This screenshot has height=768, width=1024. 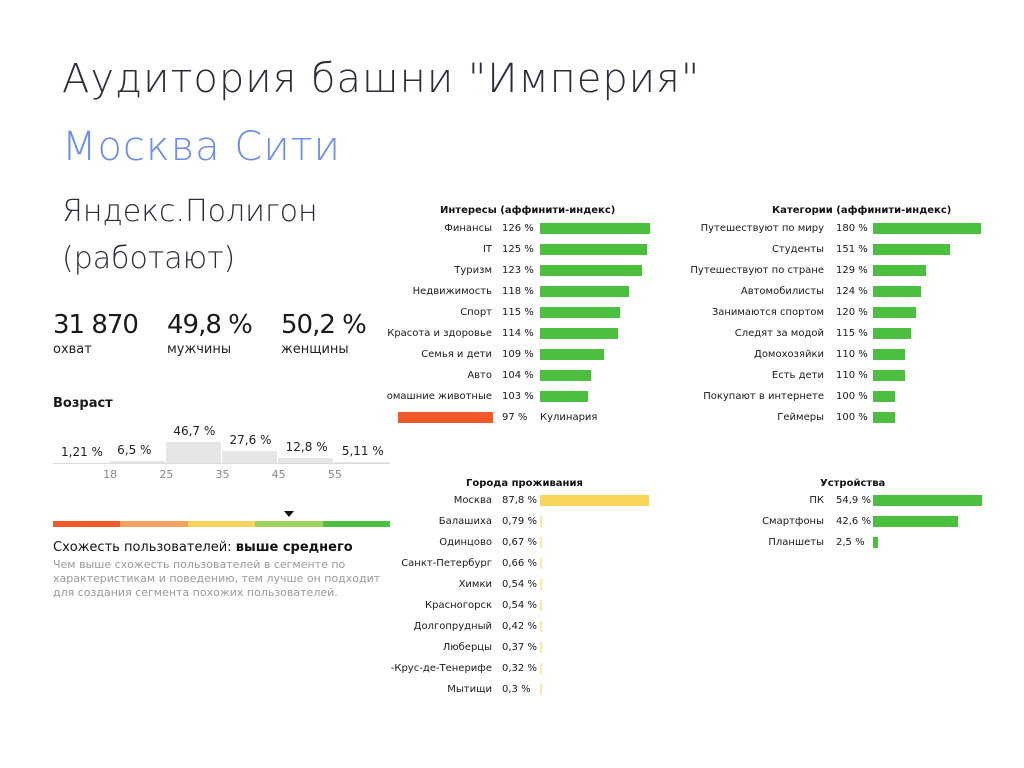 I want to click on devices-row-label: Планшеты, so click(x=796, y=542).